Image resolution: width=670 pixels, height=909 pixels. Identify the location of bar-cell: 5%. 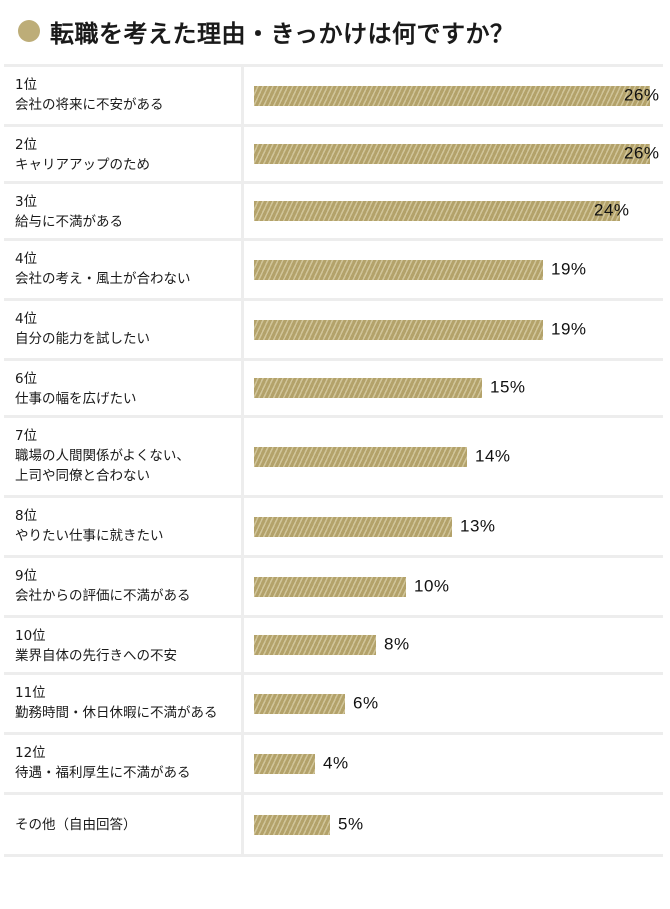
(453, 824).